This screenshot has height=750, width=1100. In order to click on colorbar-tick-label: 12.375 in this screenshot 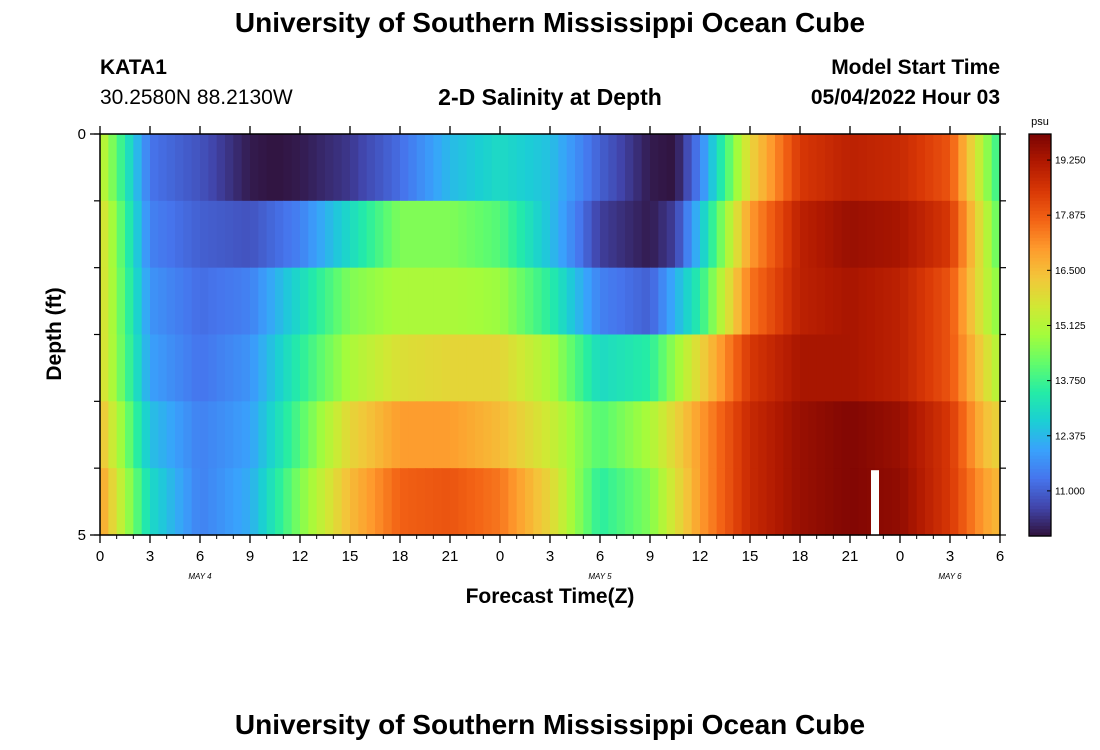, I will do `click(1070, 436)`.